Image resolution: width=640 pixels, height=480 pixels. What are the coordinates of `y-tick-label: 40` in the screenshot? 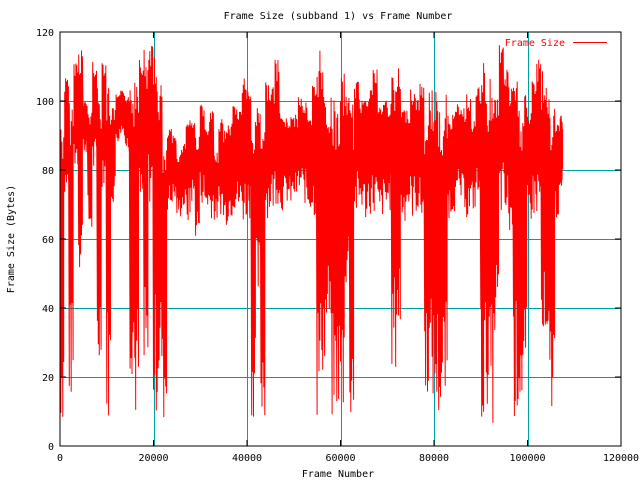 It's located at (48, 309).